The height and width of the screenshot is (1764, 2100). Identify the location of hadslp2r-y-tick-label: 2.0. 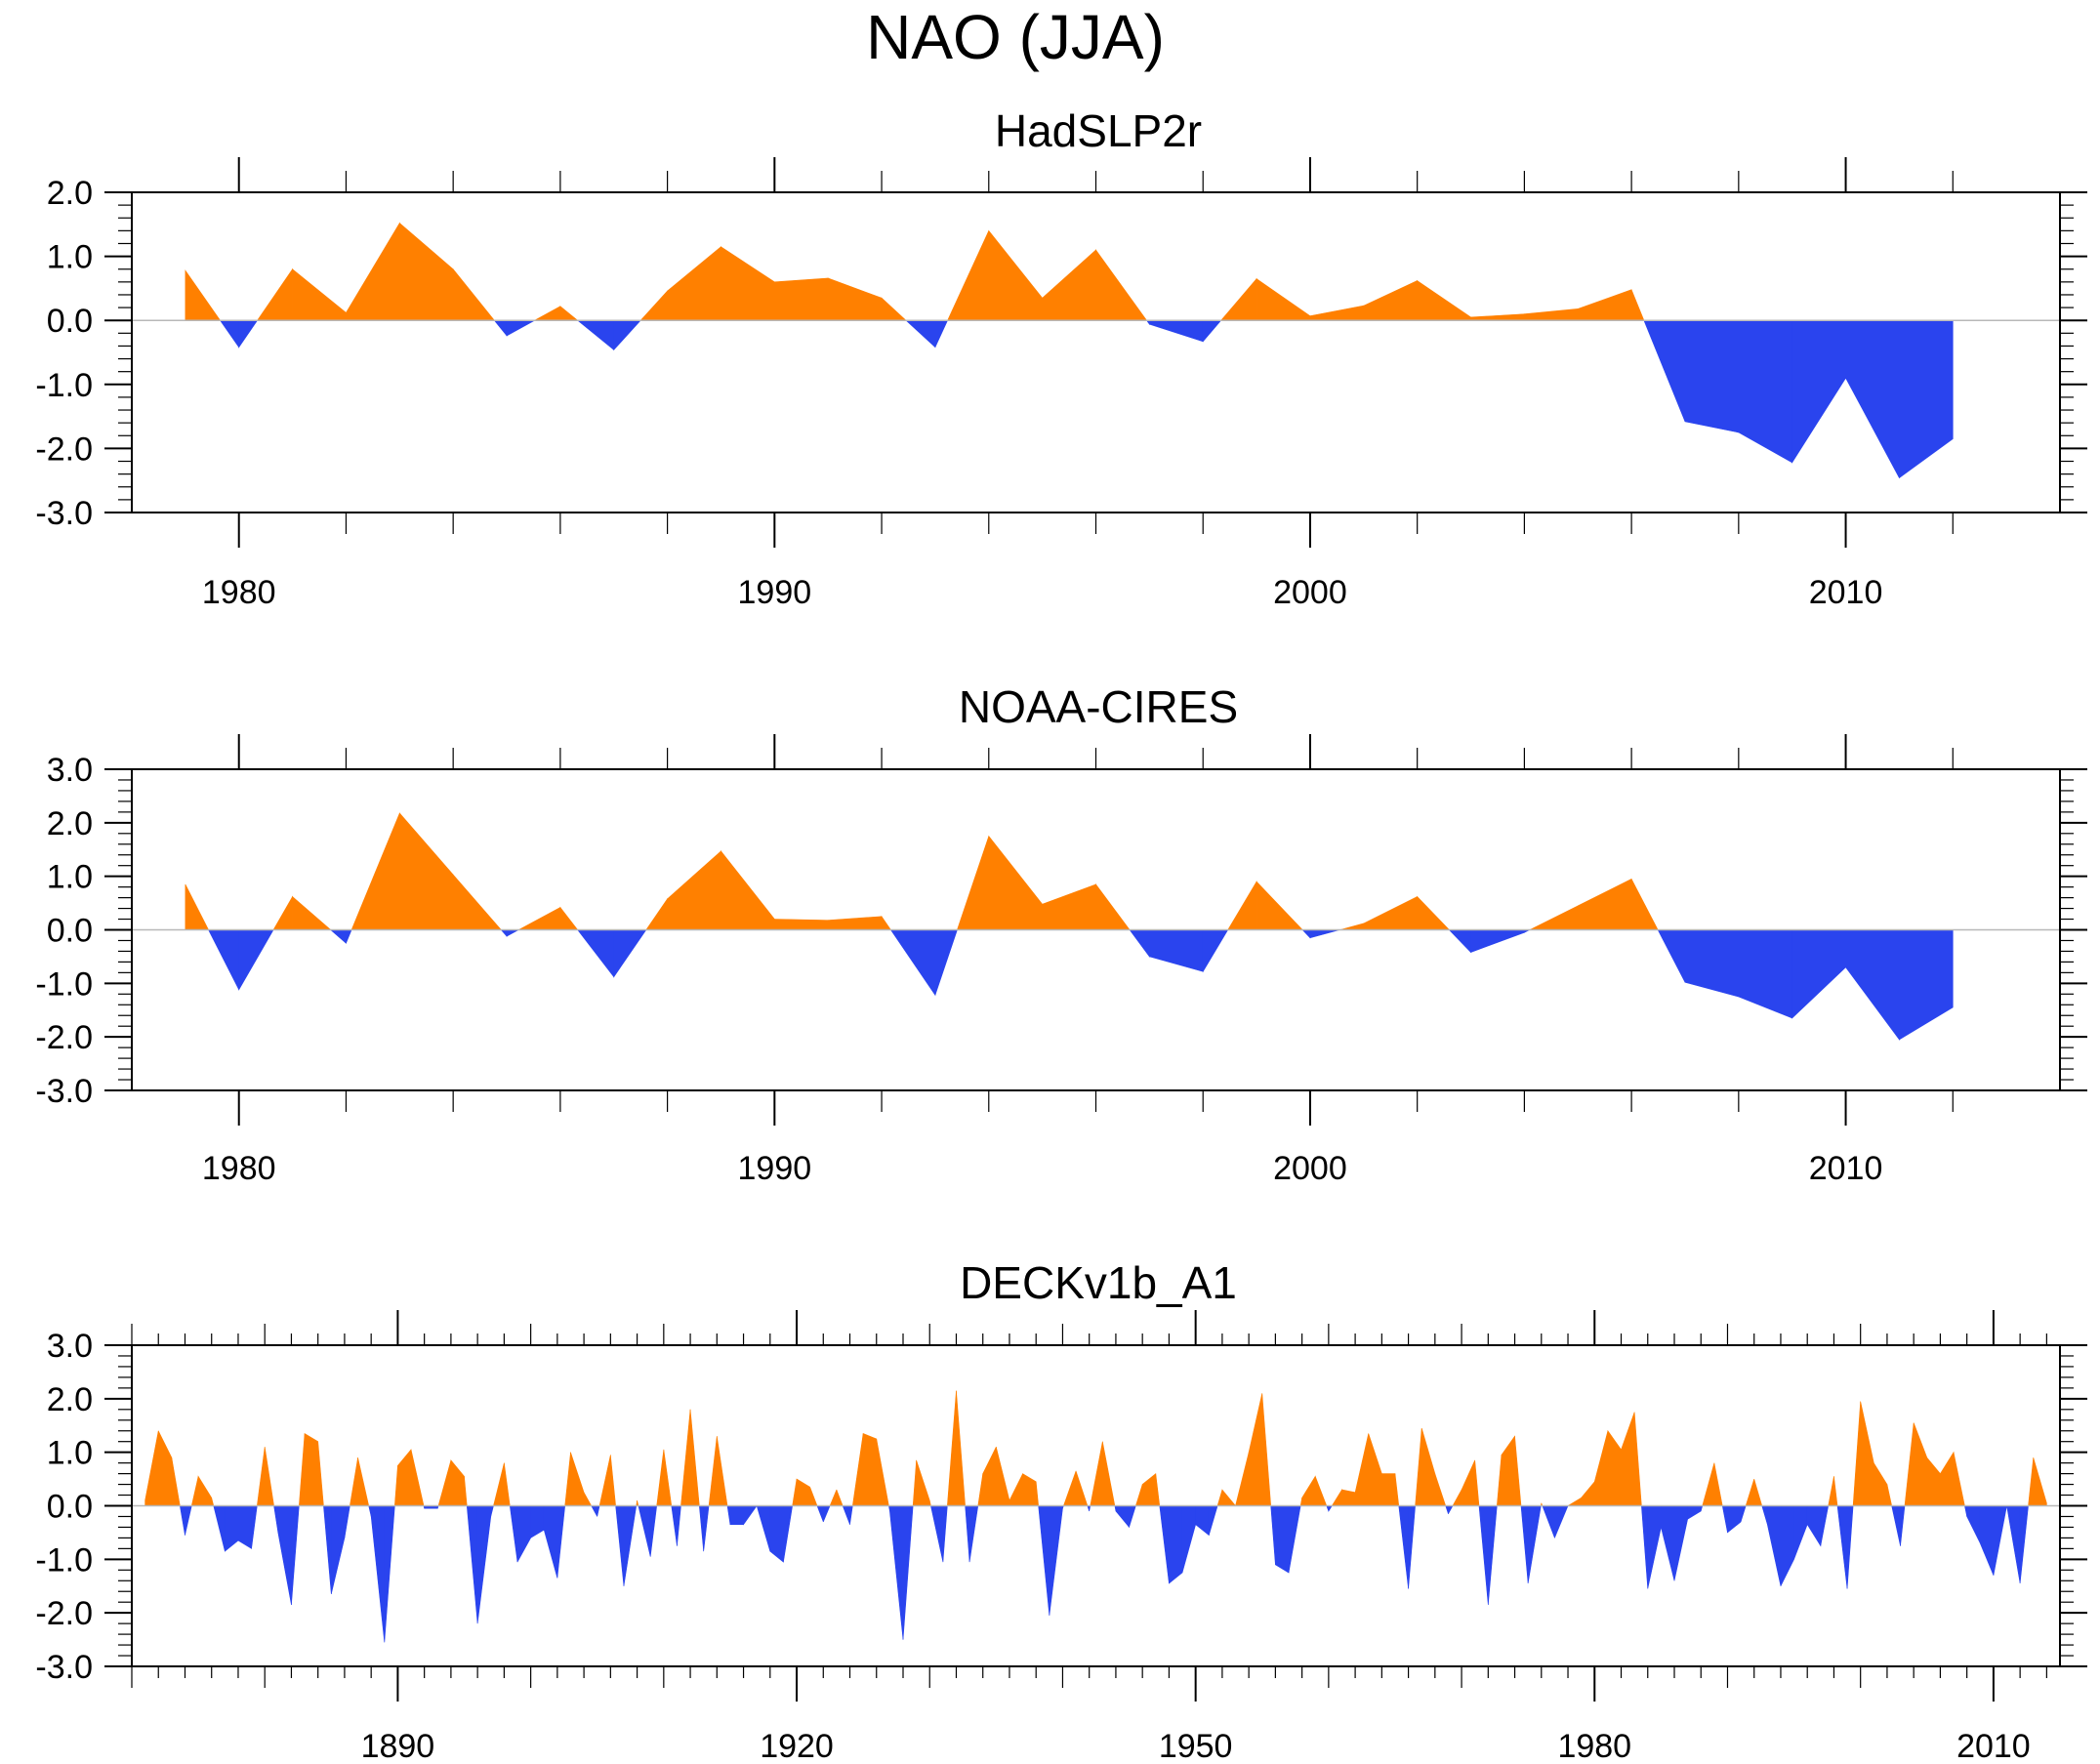
(70, 193).